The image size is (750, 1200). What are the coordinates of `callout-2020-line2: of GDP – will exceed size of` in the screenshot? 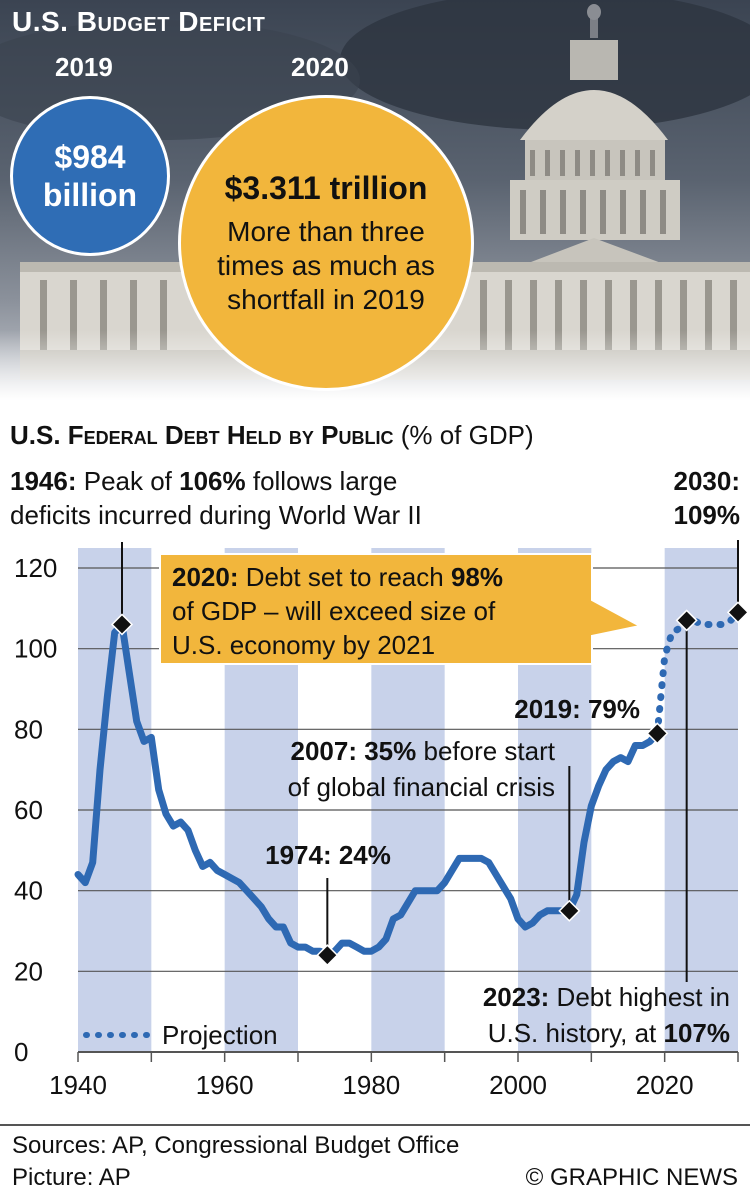 It's located at (334, 611).